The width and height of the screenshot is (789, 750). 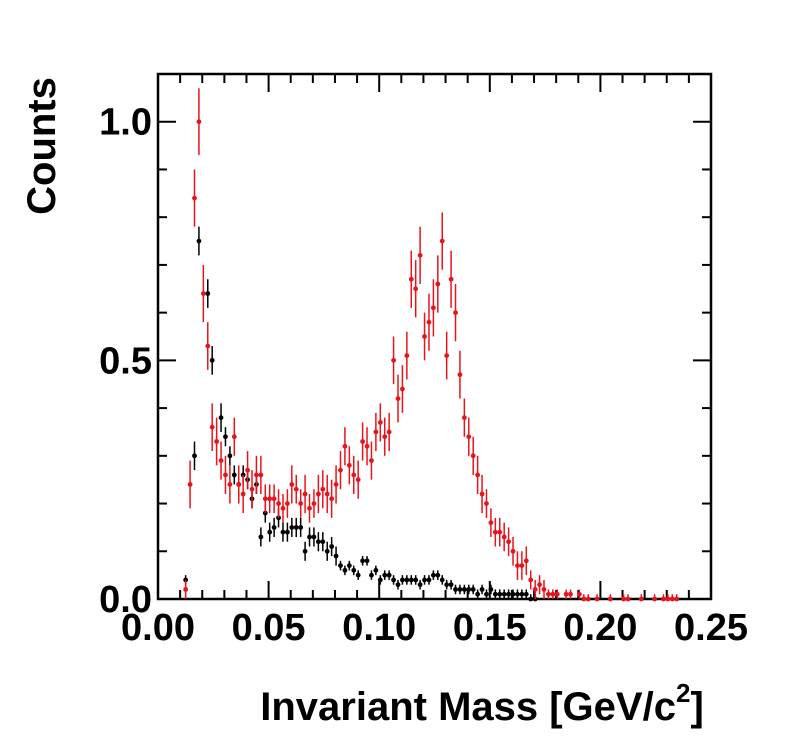 What do you see at coordinates (482, 703) in the screenshot?
I see `x-axis-title: Invariant Mass [GeV/c2]` at bounding box center [482, 703].